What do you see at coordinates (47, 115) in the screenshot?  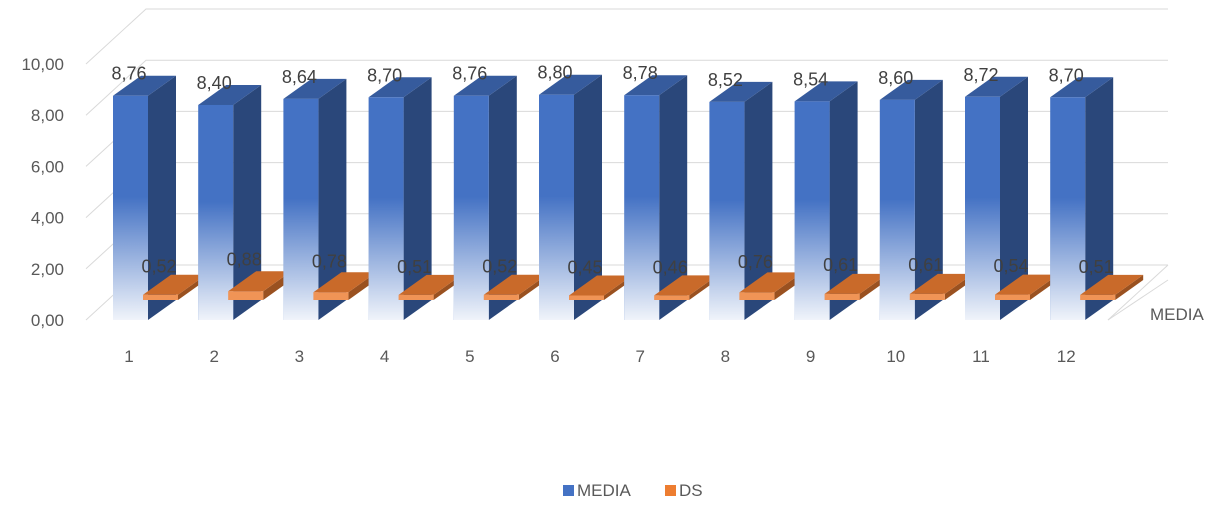 I see `y-tick-label: 8,00` at bounding box center [47, 115].